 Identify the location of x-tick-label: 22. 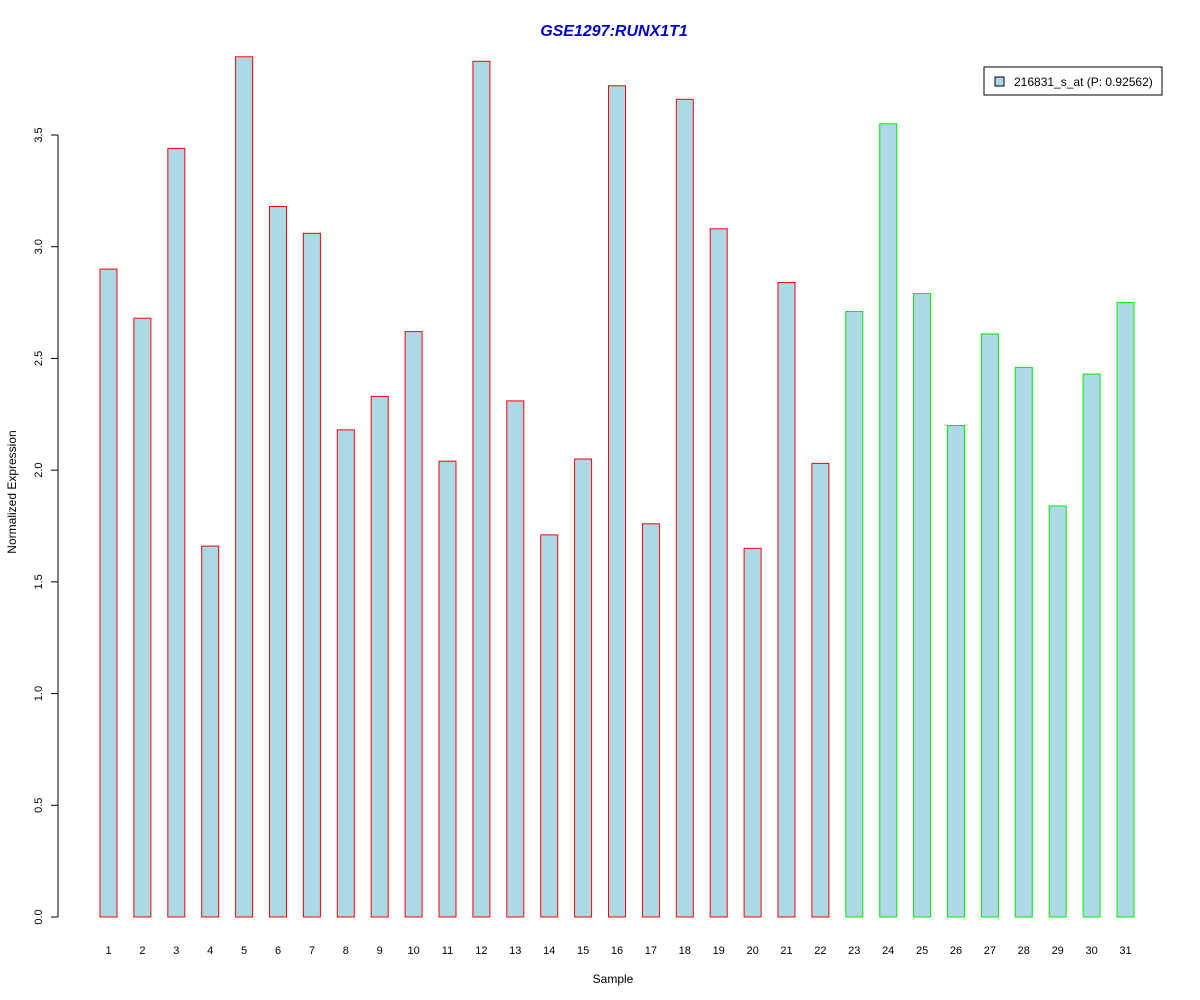
(820, 951).